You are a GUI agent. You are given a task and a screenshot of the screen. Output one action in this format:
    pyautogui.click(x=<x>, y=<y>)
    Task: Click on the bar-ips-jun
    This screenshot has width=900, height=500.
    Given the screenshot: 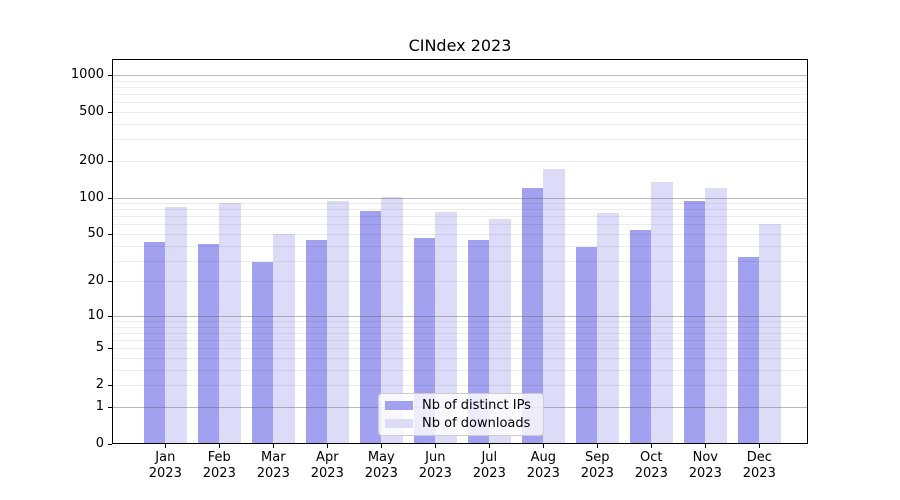 What is the action you would take?
    pyautogui.click(x=424, y=341)
    